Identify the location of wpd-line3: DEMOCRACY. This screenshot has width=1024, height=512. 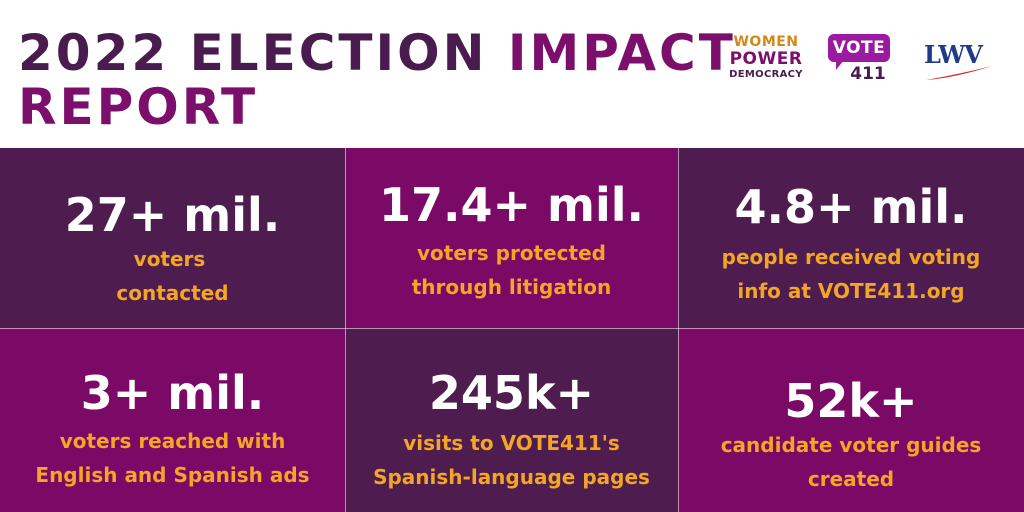
(766, 74).